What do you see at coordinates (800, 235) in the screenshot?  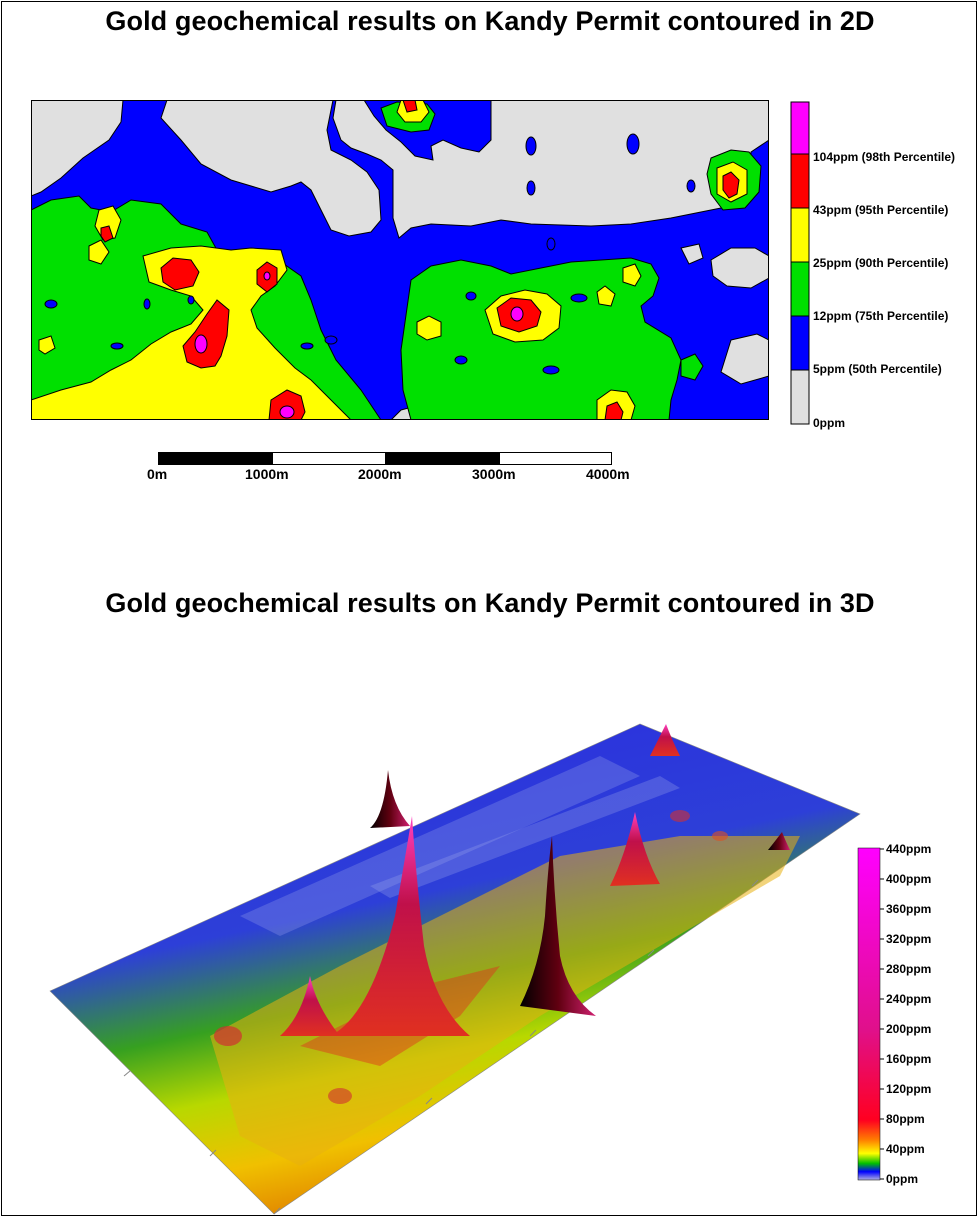 I see `legend-swatch-25ppm` at bounding box center [800, 235].